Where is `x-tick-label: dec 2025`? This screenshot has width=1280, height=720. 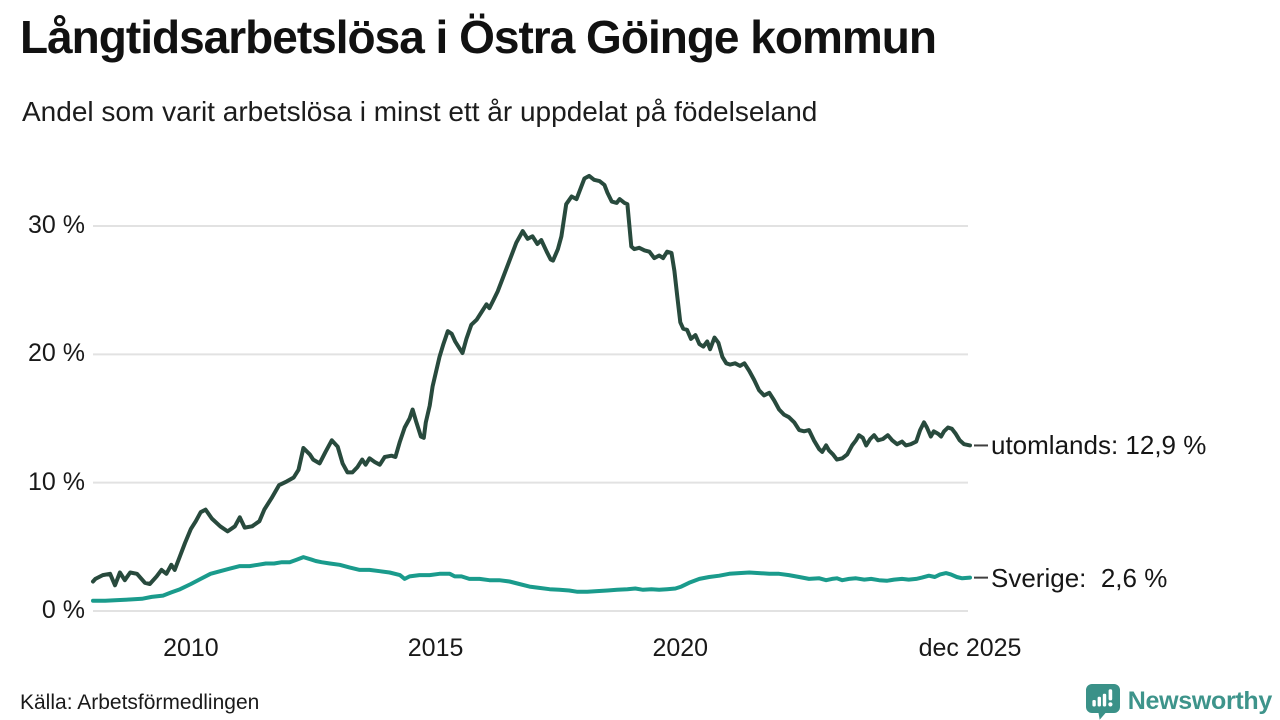 x-tick-label: dec 2025 is located at coordinates (970, 648).